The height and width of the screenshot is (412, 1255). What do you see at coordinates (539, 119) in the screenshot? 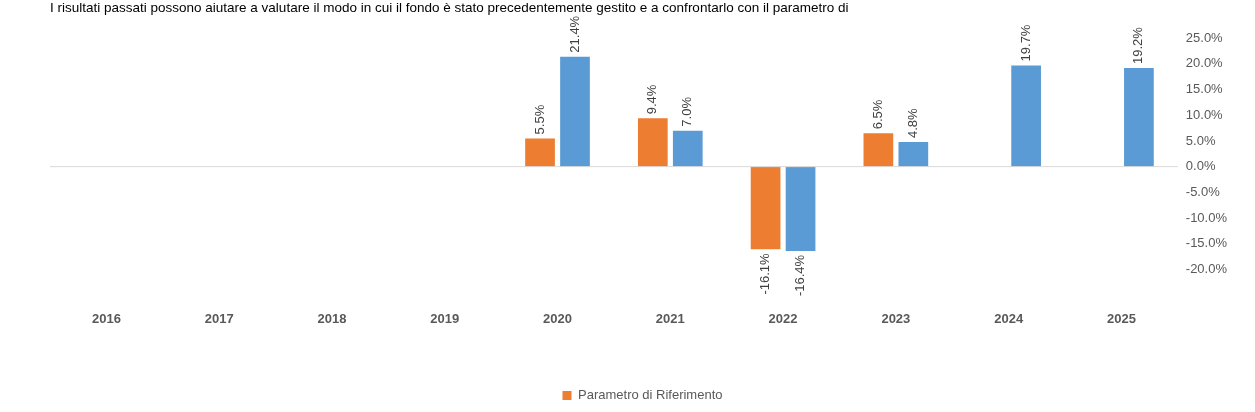
I see `data-label: 5.5%` at bounding box center [539, 119].